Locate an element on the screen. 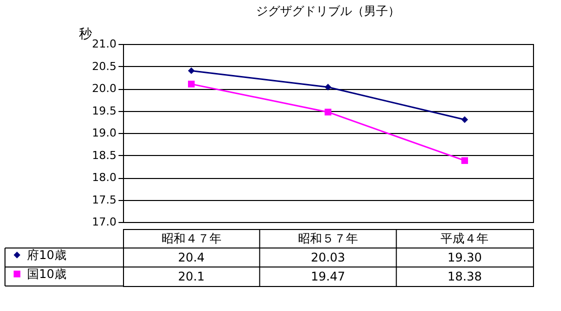 This screenshot has height=311, width=561. y-tick-label: 18.0 is located at coordinates (104, 177).